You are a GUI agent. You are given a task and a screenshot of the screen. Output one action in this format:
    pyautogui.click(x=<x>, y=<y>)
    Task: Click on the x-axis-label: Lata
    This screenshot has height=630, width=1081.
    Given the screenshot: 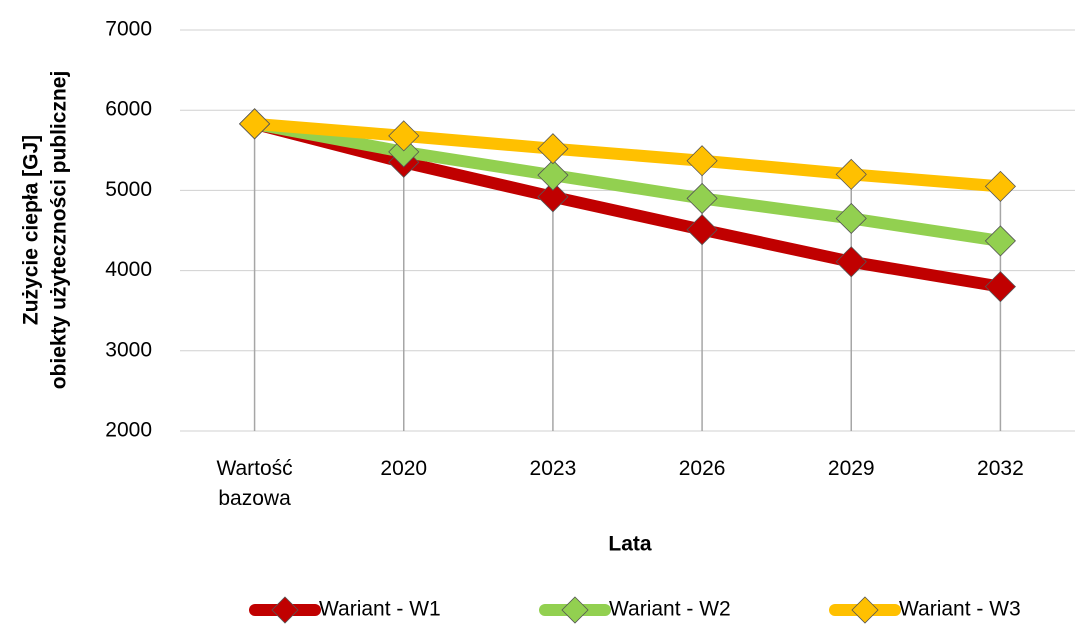 What is the action you would take?
    pyautogui.click(x=630, y=544)
    